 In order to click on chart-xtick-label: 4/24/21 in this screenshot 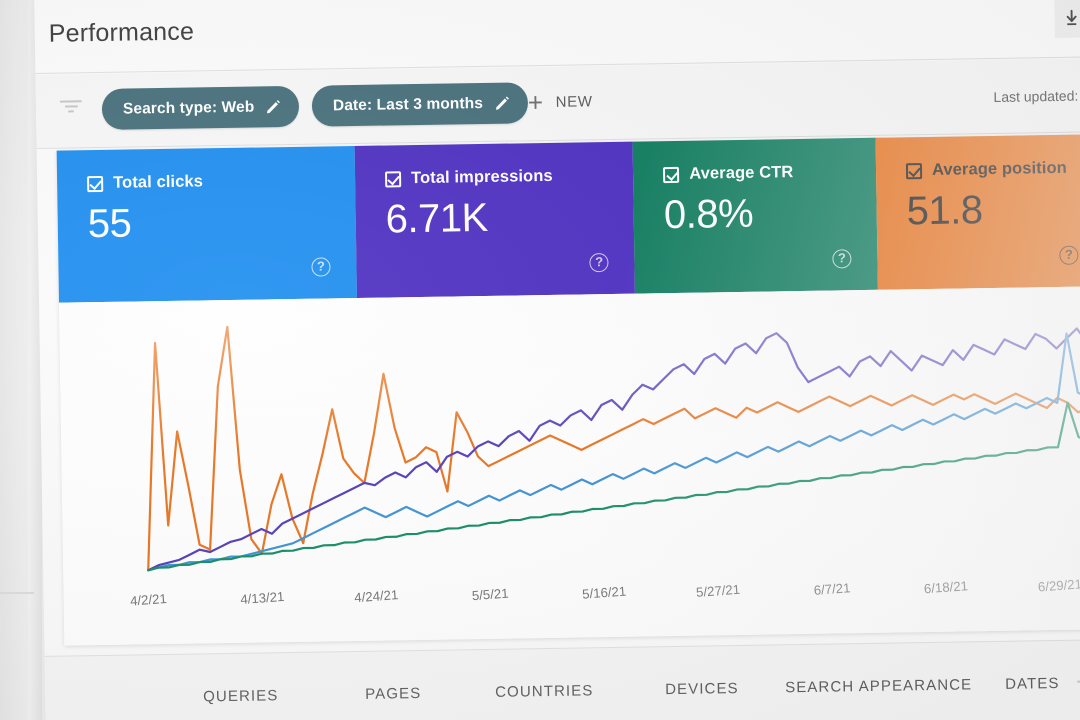, I will do `click(376, 596)`.